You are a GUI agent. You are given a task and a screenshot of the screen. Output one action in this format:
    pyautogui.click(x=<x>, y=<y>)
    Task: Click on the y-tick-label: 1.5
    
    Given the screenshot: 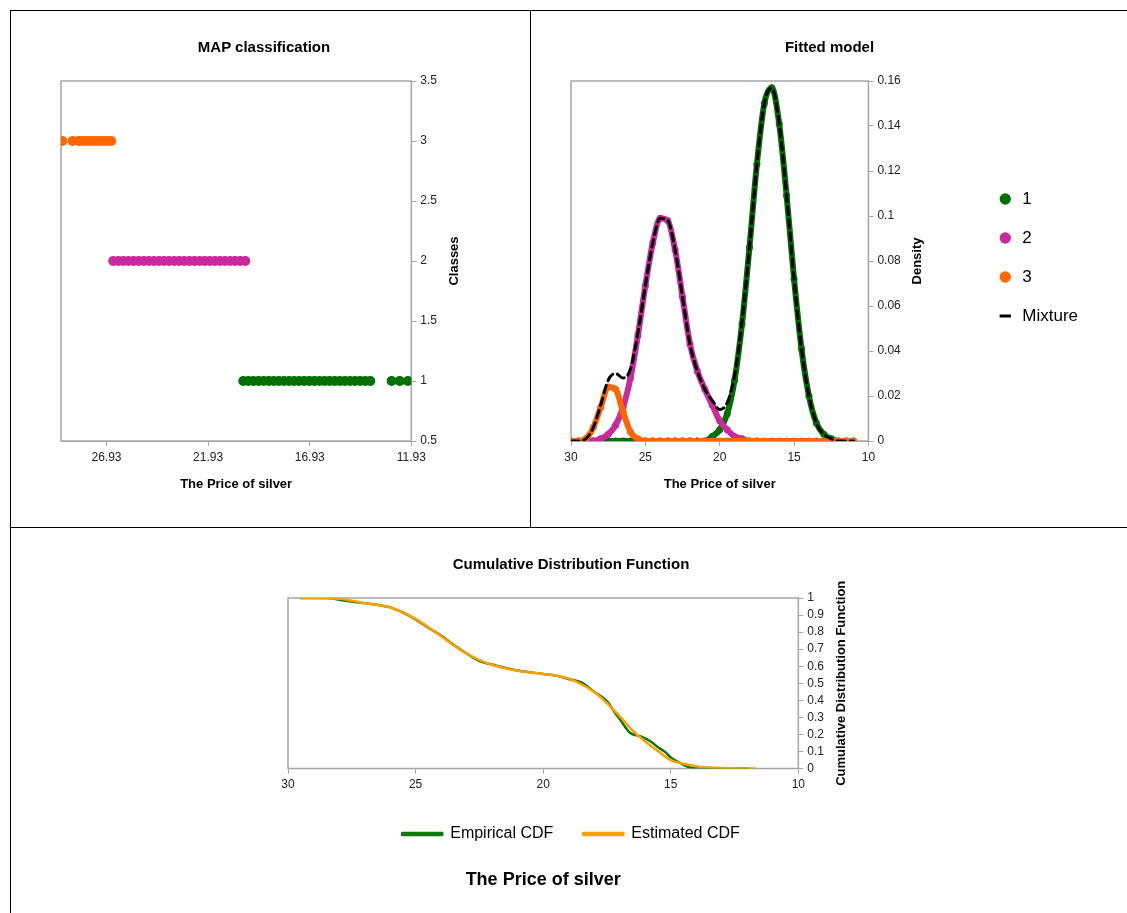 What is the action you would take?
    pyautogui.click(x=429, y=320)
    